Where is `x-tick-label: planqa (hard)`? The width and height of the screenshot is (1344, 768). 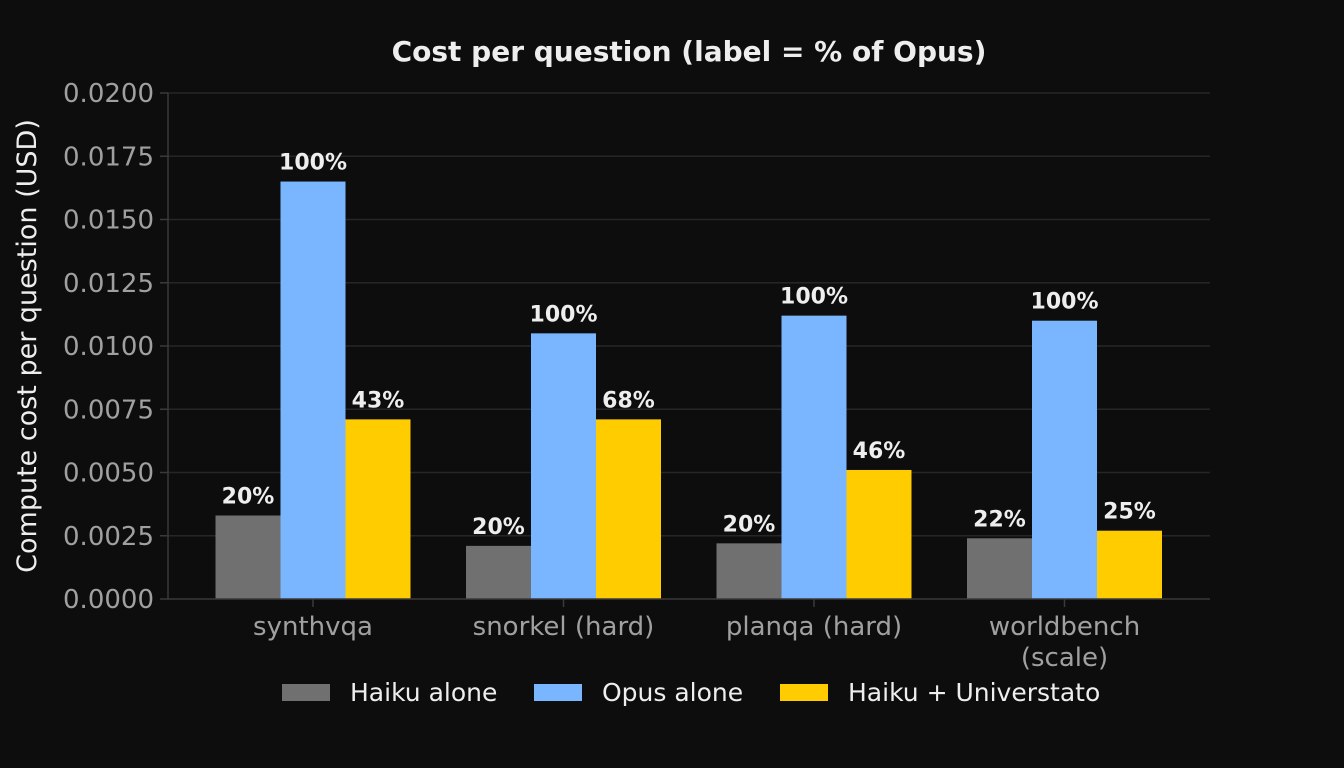 x-tick-label: planqa (hard) is located at coordinates (814, 627).